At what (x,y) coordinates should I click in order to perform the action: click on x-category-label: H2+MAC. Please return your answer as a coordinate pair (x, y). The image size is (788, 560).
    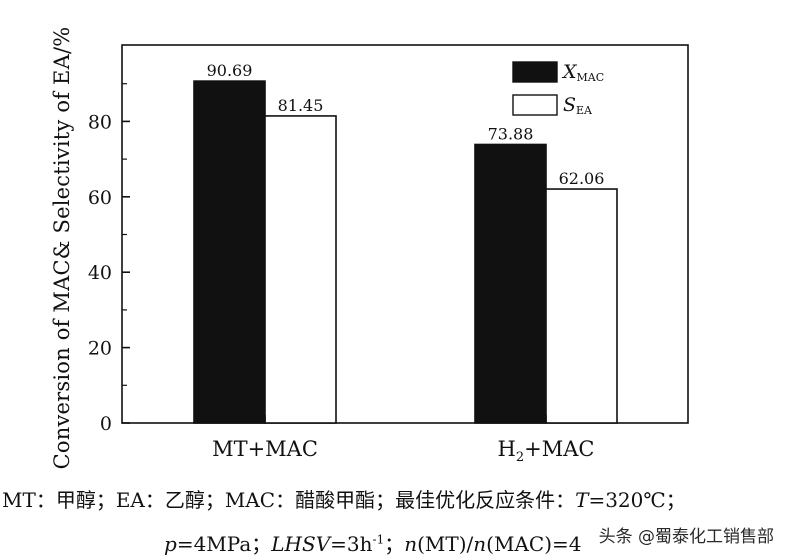
    Looking at the image, I should click on (546, 451).